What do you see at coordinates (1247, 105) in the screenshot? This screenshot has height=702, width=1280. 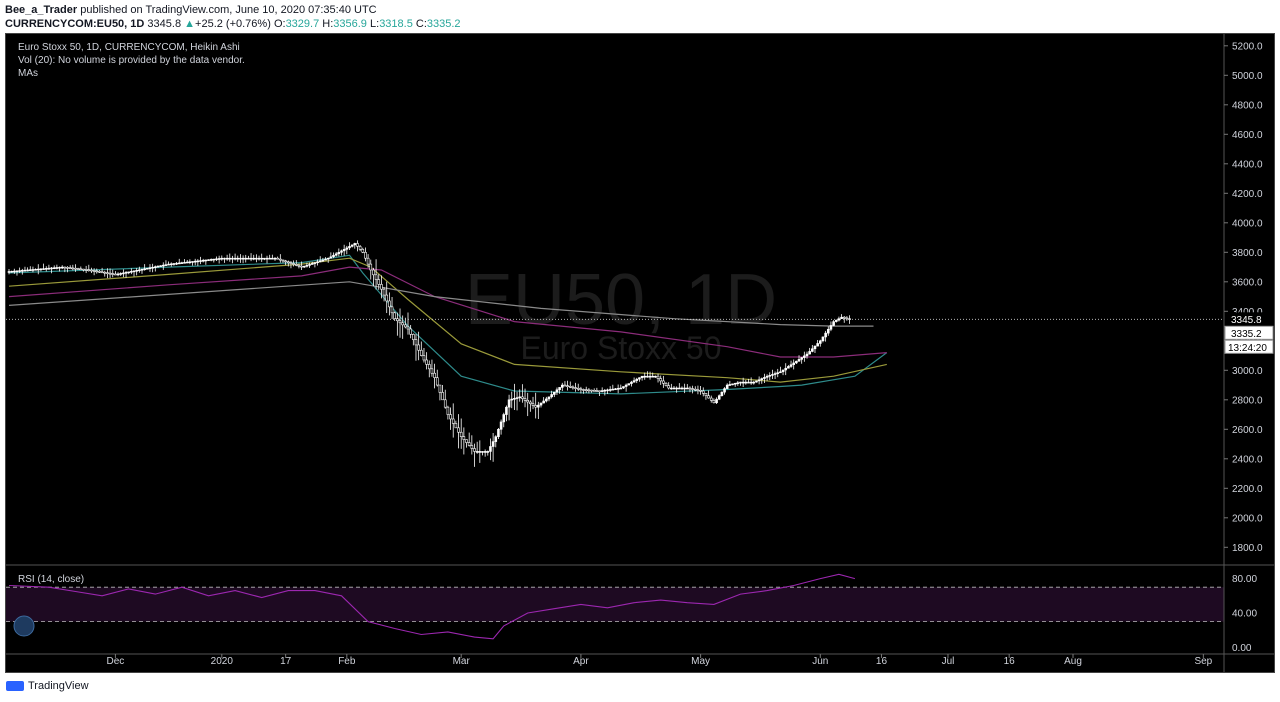 I see `price-tick-label: 4800.0` at bounding box center [1247, 105].